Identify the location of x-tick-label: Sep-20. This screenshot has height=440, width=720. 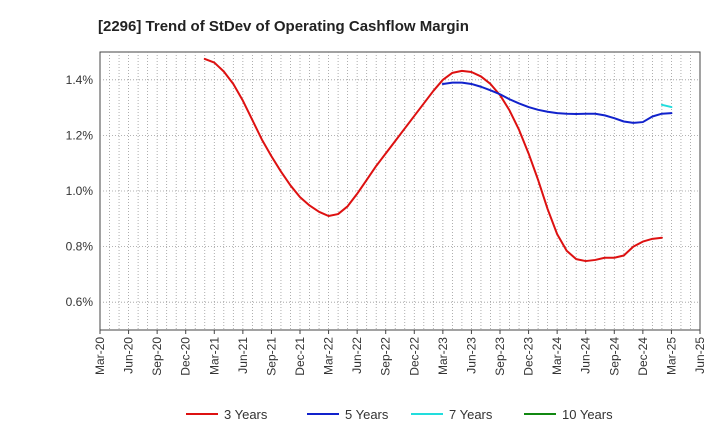
(157, 356).